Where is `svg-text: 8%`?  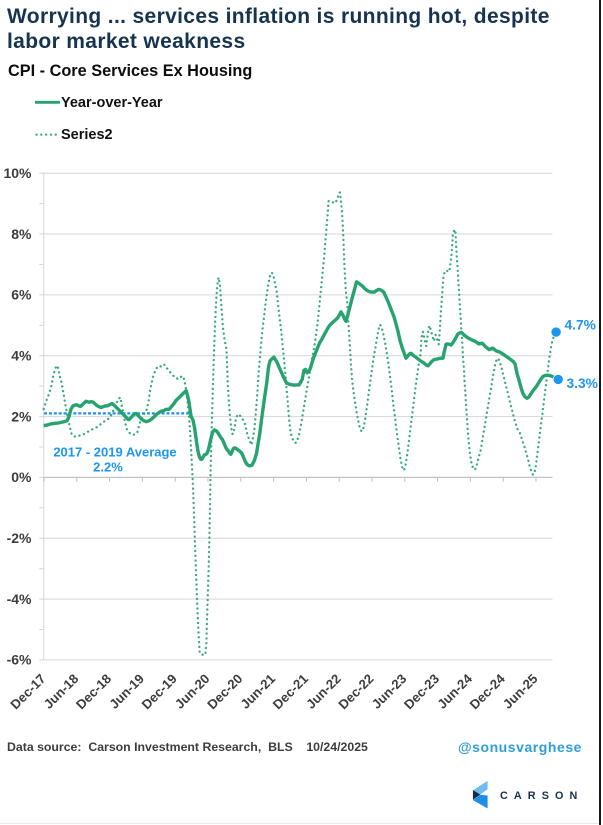 svg-text: 8% is located at coordinates (21, 234).